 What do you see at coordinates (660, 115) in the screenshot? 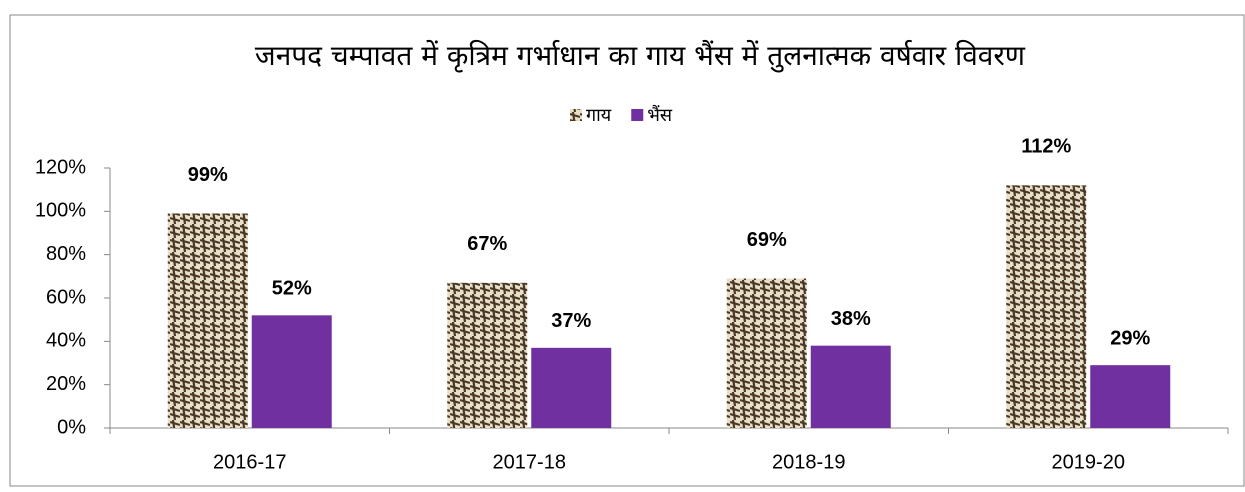
I see `legend-label: भैंस` at bounding box center [660, 115].